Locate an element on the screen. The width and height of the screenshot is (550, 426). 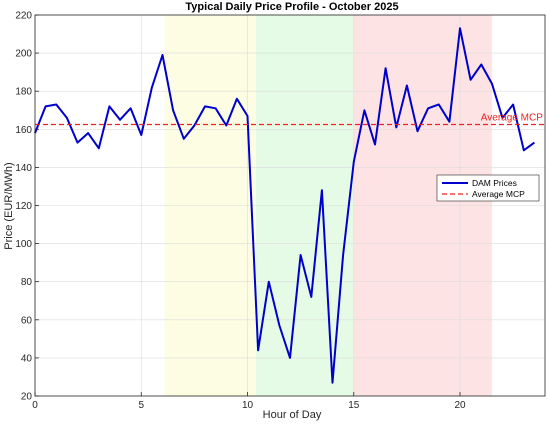
x-tick-label: 10 is located at coordinates (248, 405).